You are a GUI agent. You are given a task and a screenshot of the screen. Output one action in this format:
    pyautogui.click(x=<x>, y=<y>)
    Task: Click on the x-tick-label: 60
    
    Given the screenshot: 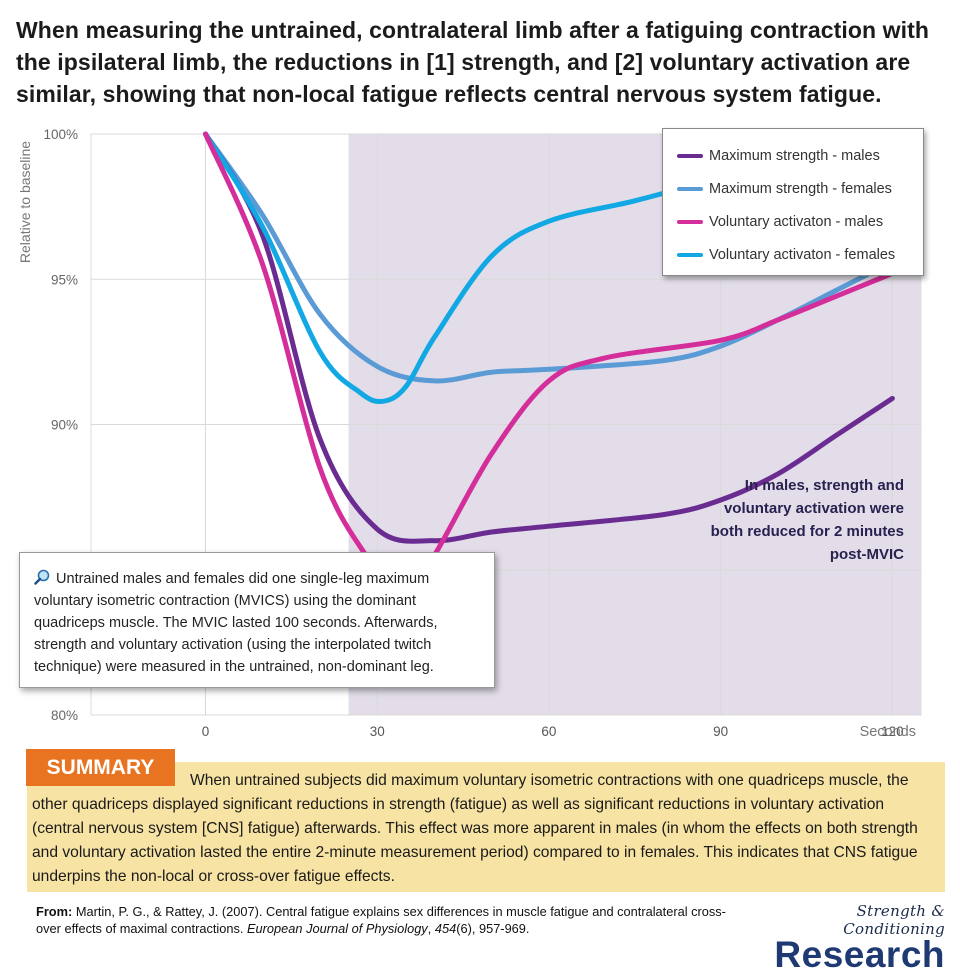 What is the action you would take?
    pyautogui.click(x=548, y=731)
    